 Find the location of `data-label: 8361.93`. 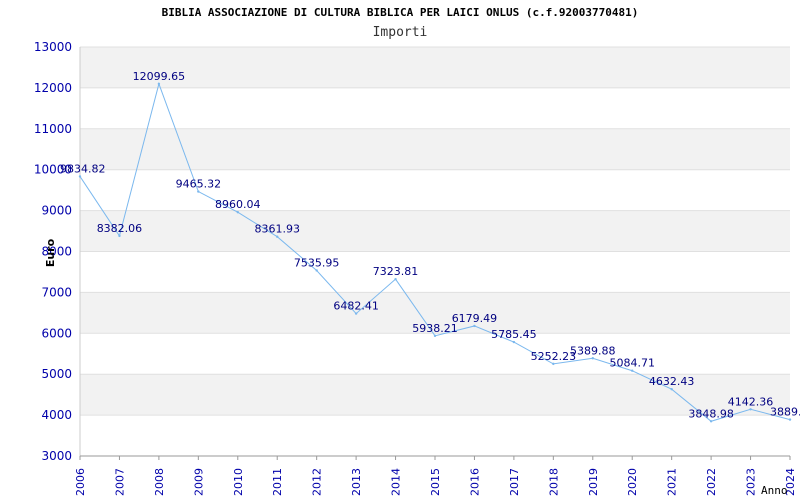

data-label: 8361.93 is located at coordinates (277, 229).